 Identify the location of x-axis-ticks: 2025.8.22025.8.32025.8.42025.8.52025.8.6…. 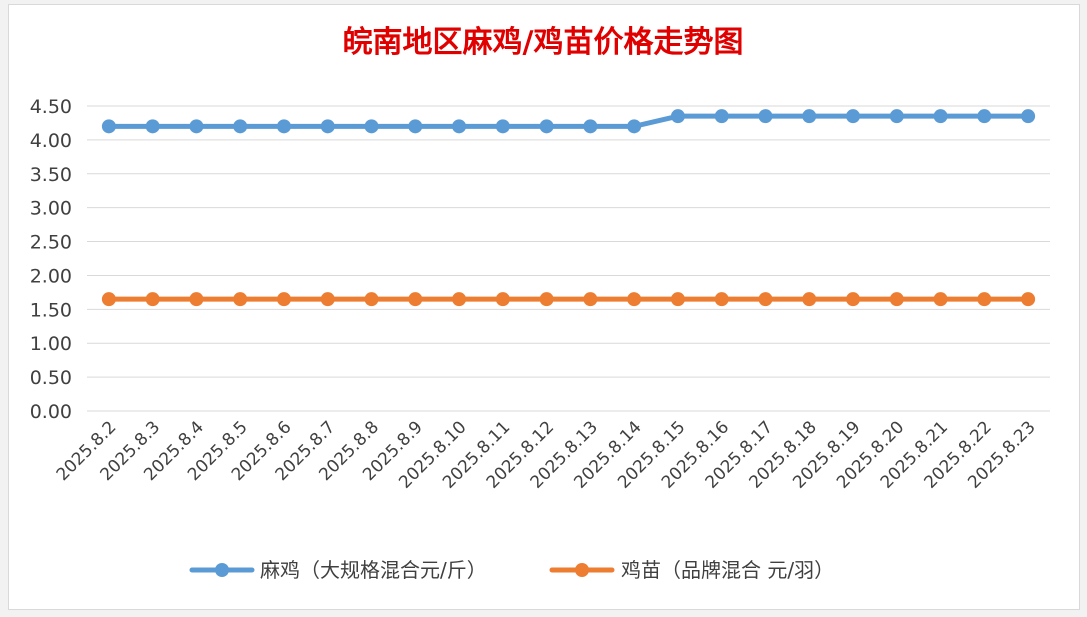
(546, 454).